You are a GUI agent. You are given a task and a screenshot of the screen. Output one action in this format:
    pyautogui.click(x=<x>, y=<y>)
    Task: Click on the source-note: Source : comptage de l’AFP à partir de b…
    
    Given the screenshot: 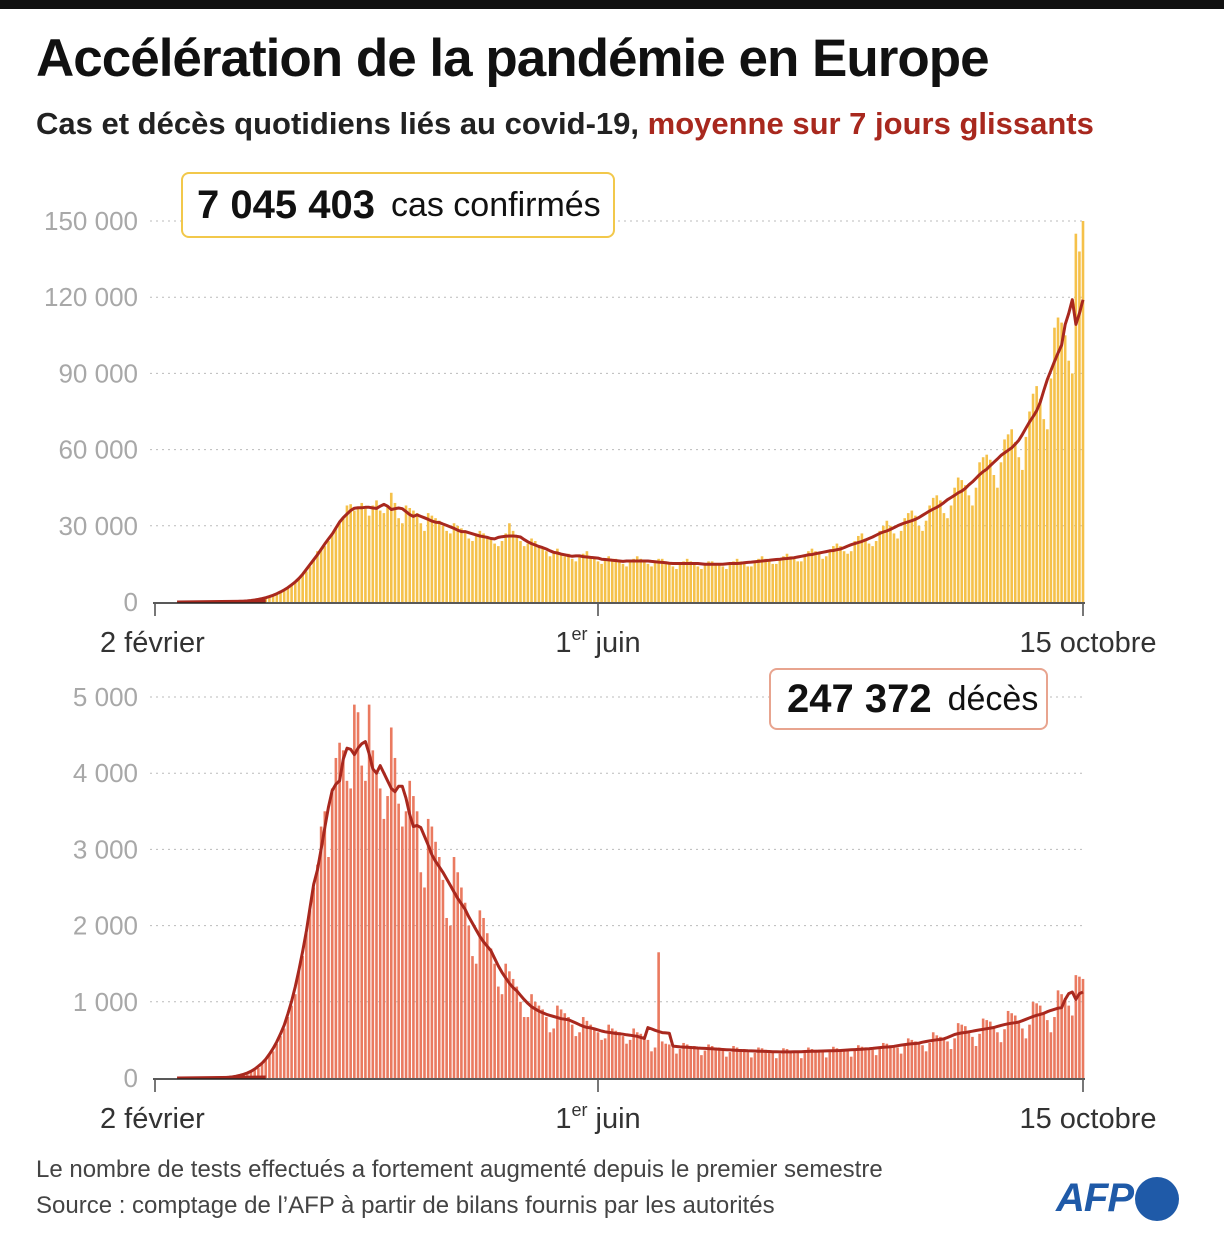 What is the action you would take?
    pyautogui.click(x=405, y=1205)
    